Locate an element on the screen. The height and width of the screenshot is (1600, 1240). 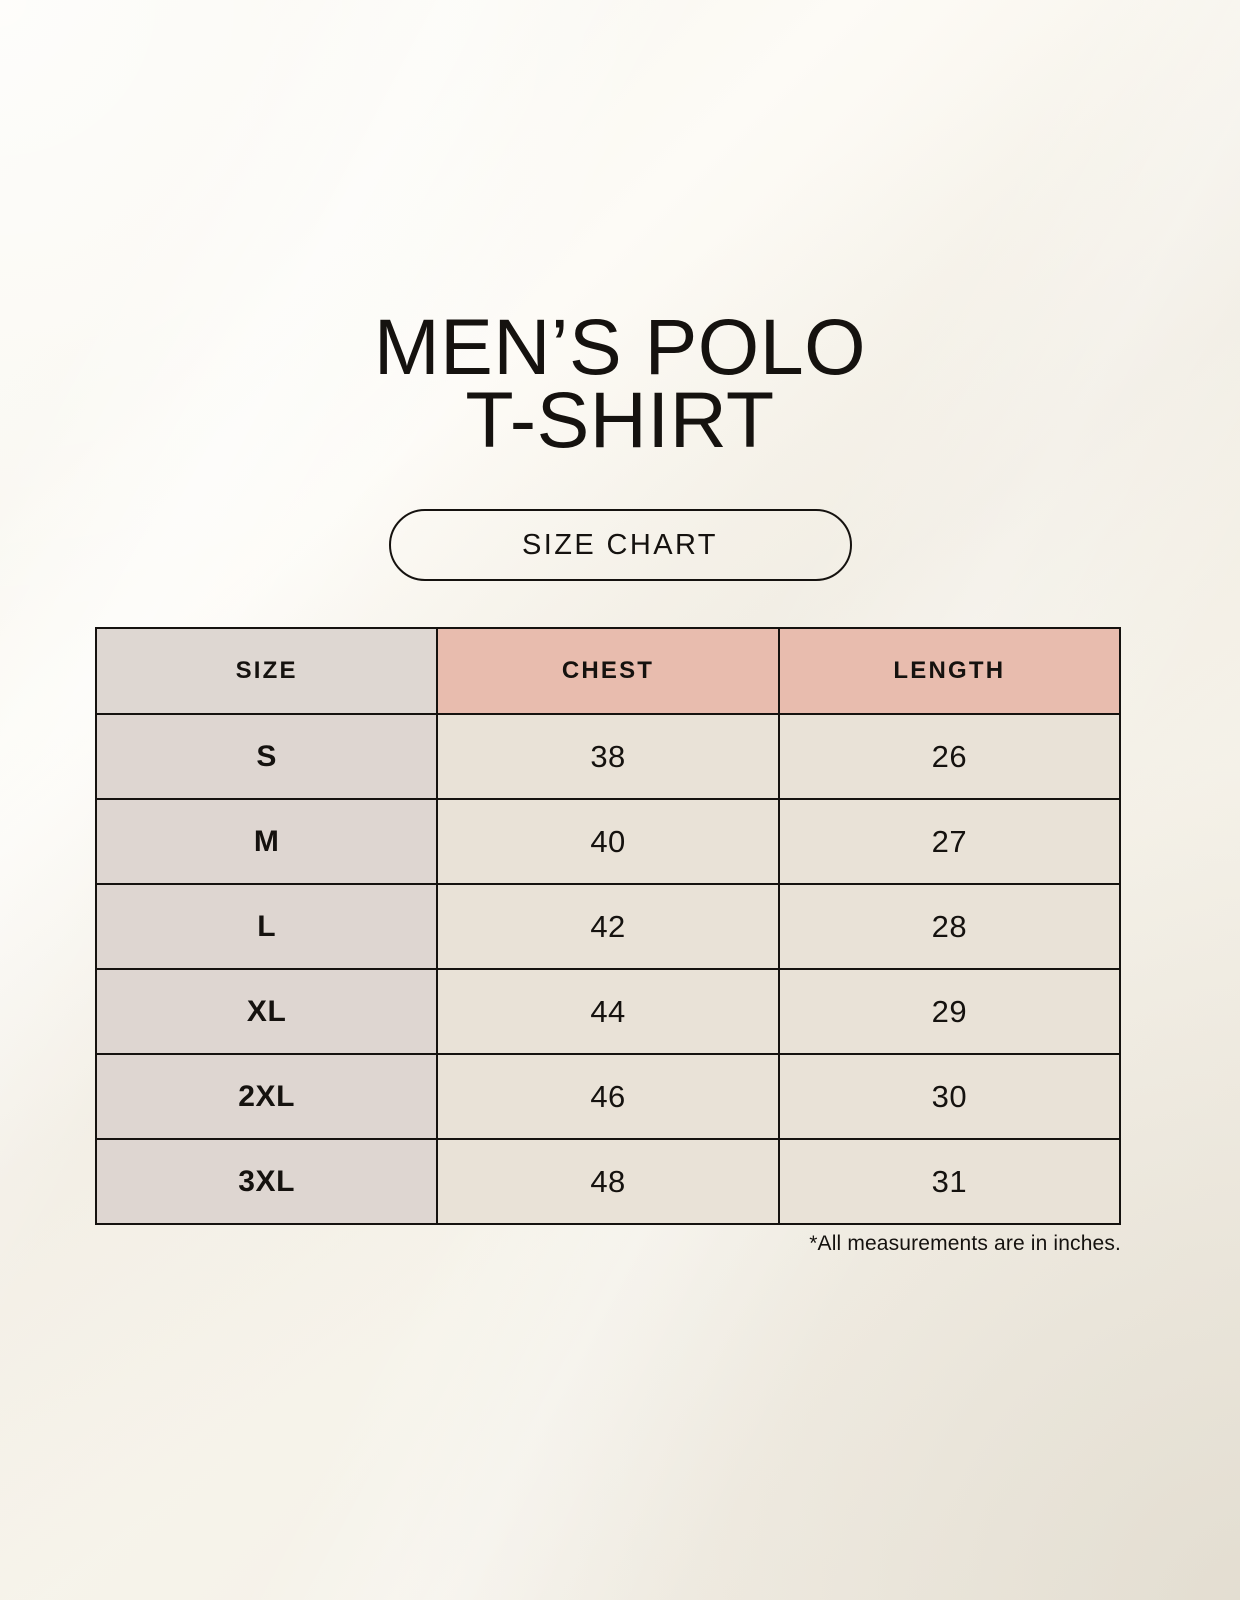
cell-chest-value: 40 is located at coordinates (608, 841).